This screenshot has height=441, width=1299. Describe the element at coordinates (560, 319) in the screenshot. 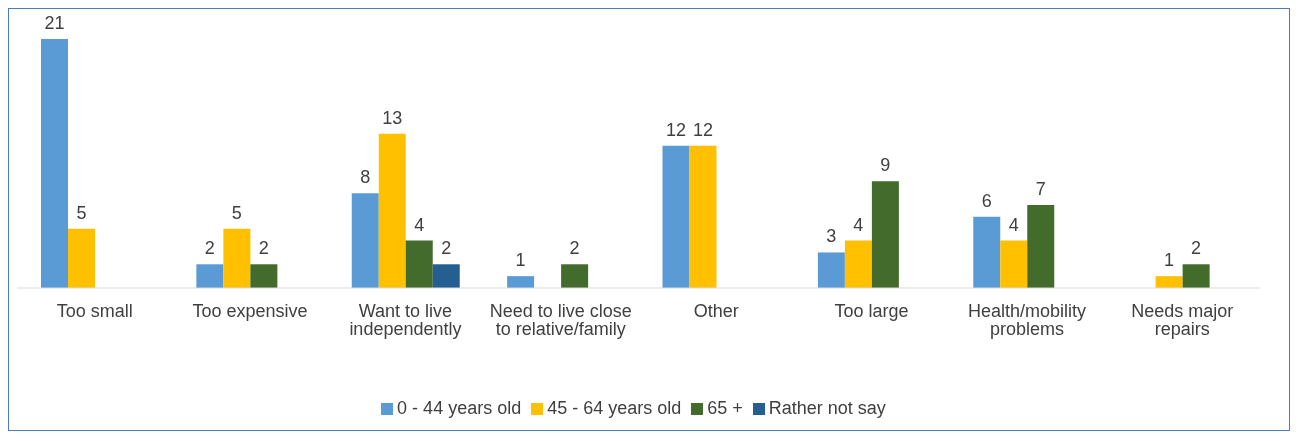

I see `x-tick-label: Need to live close to relative/family` at that location.